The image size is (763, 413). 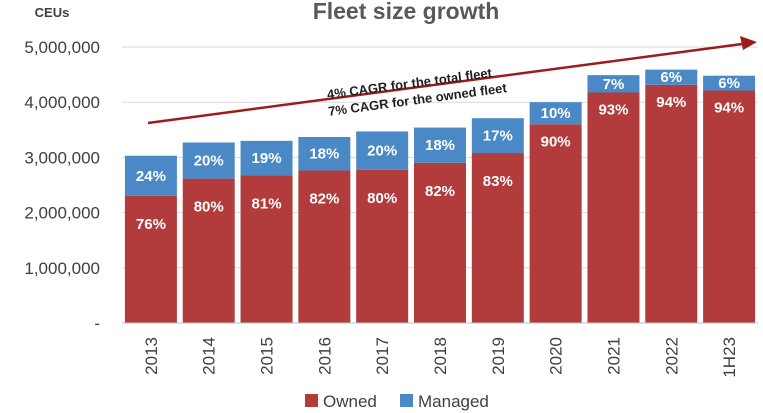 I want to click on y-tick-label: -, so click(x=97, y=323).